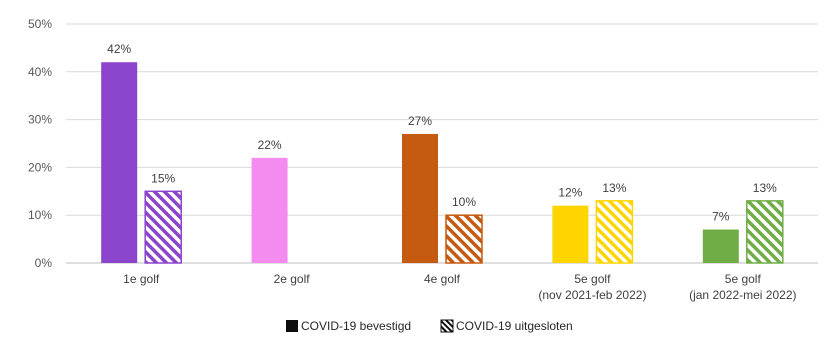 Image resolution: width=837 pixels, height=350 pixels. I want to click on data-label: 10%, so click(464, 202).